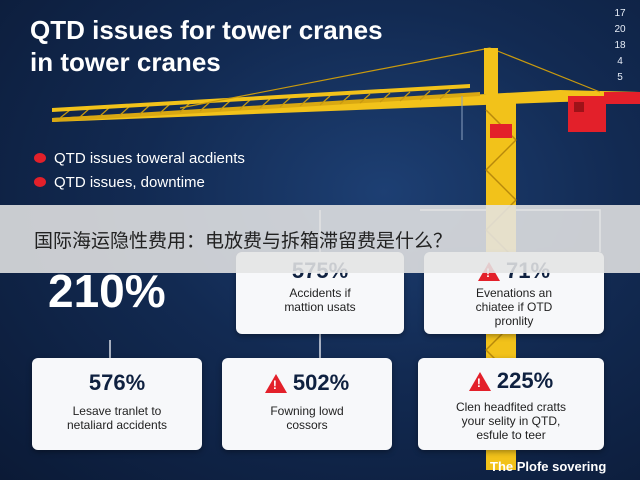 The height and width of the screenshot is (480, 640). What do you see at coordinates (620, 13) in the screenshot?
I see `corner-number: 17` at bounding box center [620, 13].